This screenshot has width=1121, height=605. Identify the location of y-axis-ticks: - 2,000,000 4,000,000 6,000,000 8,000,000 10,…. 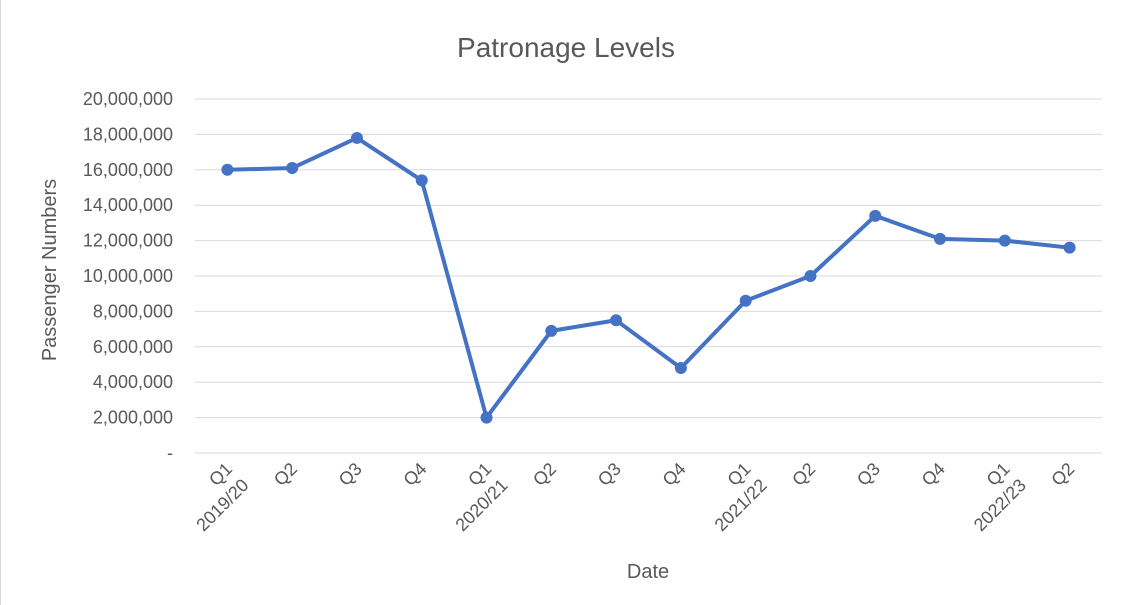
(128, 276).